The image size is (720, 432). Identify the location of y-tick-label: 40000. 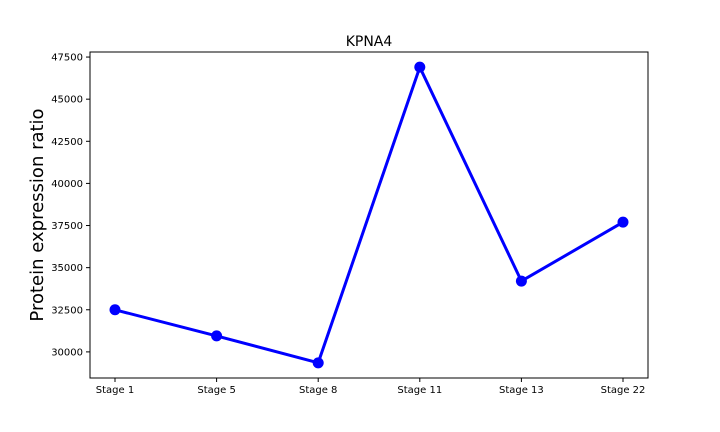
(67, 184).